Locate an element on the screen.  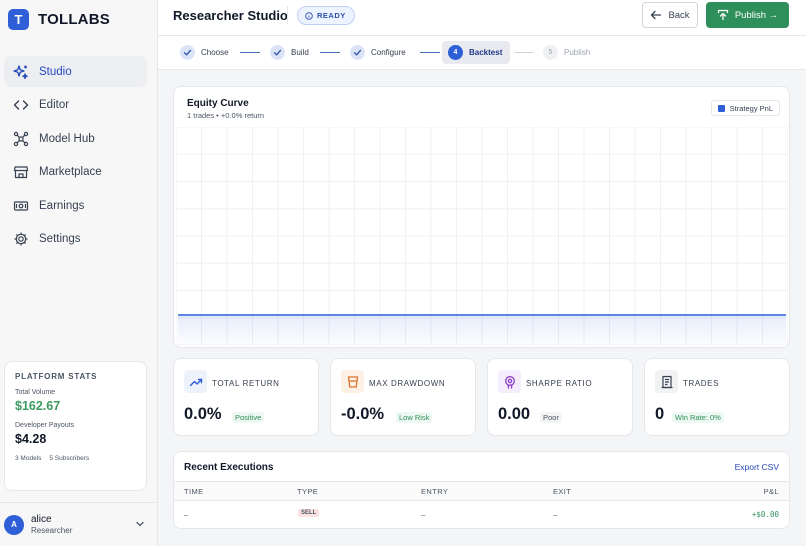
gear-icon is located at coordinates (21, 239).